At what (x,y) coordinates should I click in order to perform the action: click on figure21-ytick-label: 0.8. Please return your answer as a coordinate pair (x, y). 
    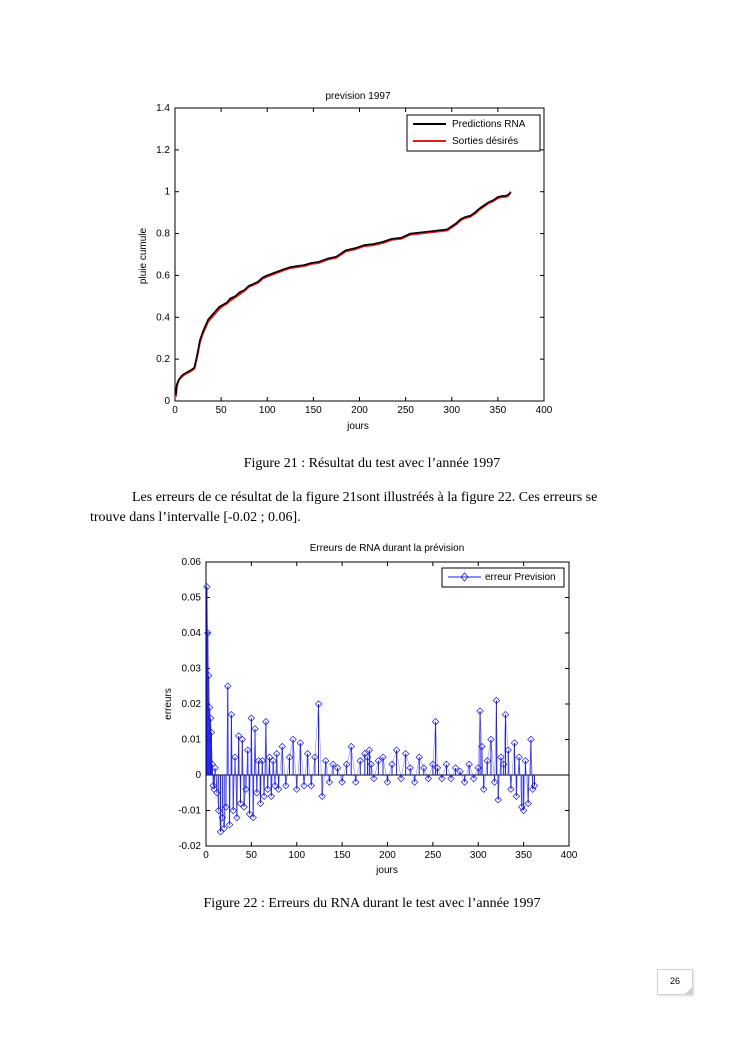
    Looking at the image, I should click on (163, 234).